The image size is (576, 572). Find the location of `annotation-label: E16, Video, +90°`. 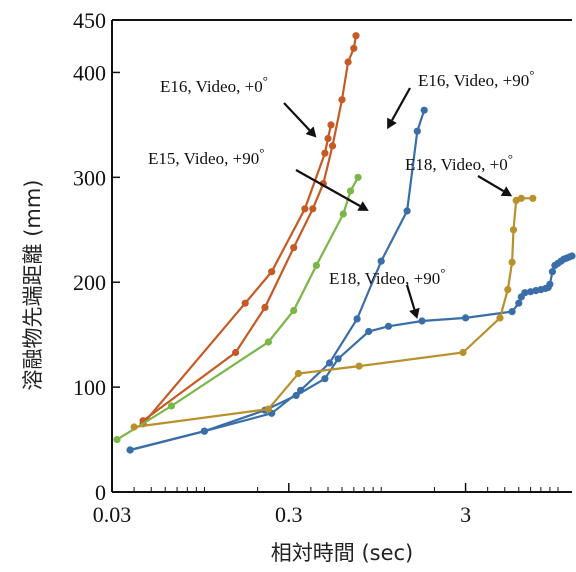

annotation-label: E16, Video, +90° is located at coordinates (476, 78).